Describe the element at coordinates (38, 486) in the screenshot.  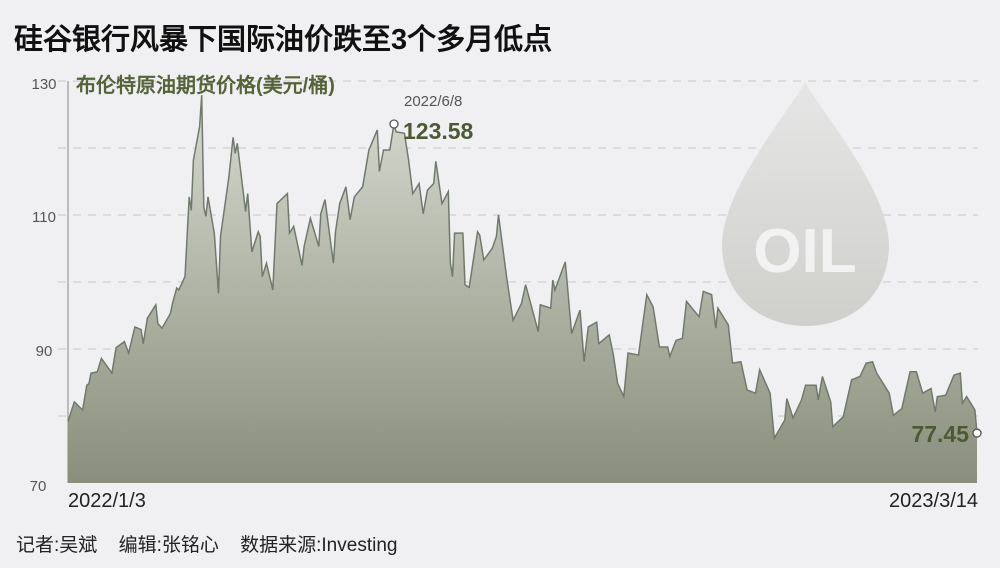
I see `y-tick-label: 70` at that location.